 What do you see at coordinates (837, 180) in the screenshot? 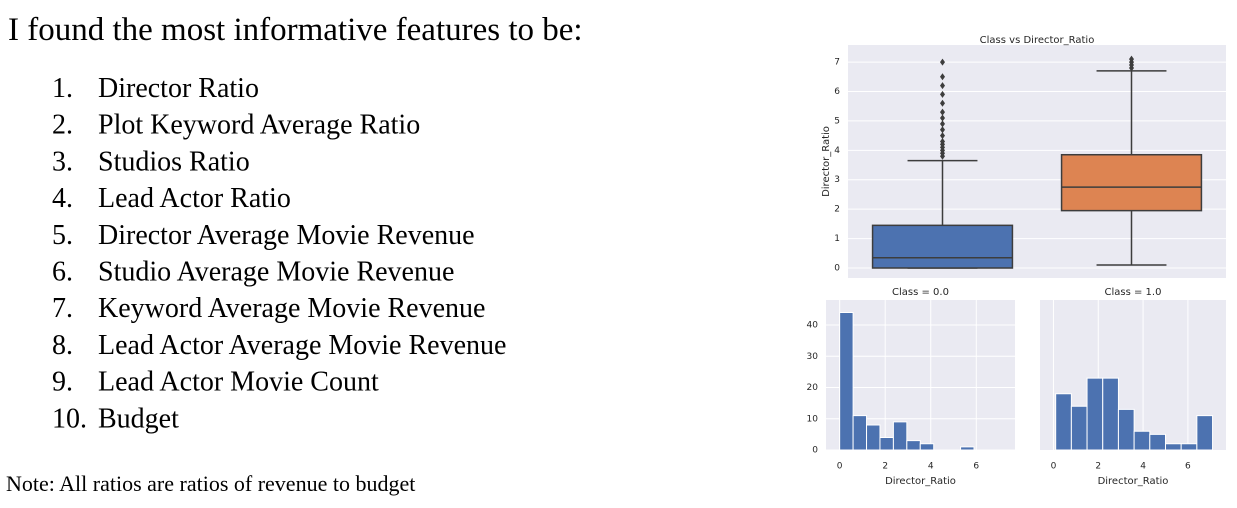
I see `y-tick-label: 3` at bounding box center [837, 180].